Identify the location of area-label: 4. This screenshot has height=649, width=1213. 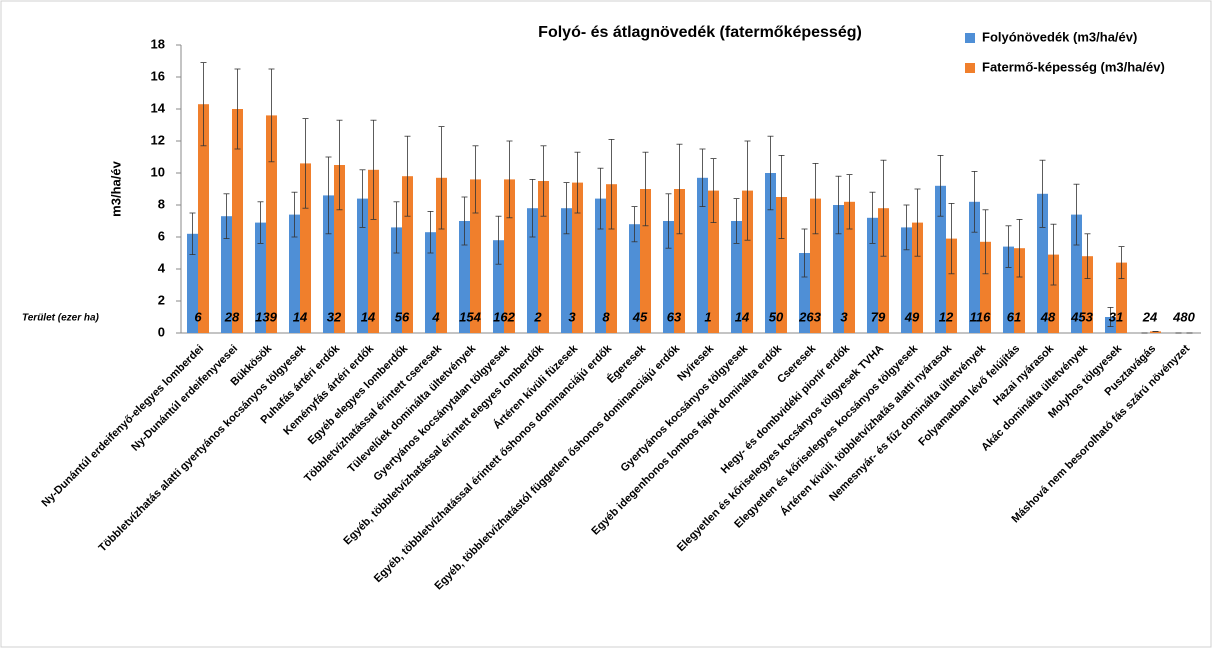
(435, 316).